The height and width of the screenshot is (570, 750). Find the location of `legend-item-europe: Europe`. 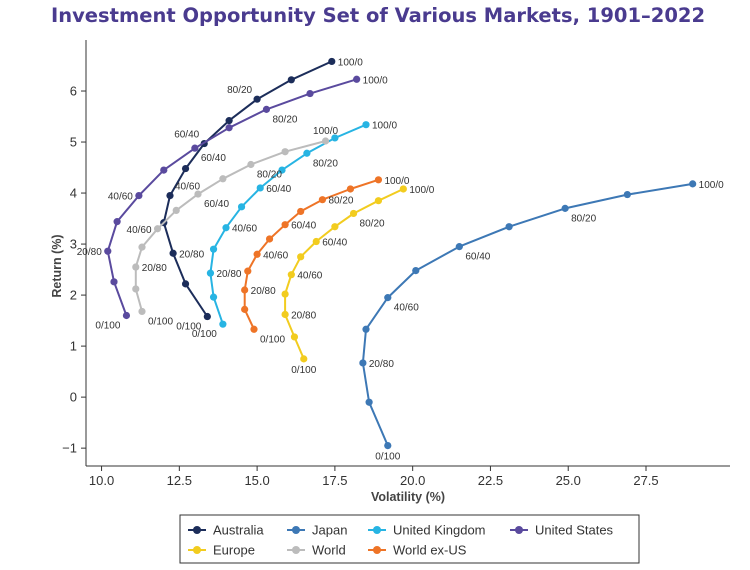

legend-item-europe: Europe is located at coordinates (221, 550).